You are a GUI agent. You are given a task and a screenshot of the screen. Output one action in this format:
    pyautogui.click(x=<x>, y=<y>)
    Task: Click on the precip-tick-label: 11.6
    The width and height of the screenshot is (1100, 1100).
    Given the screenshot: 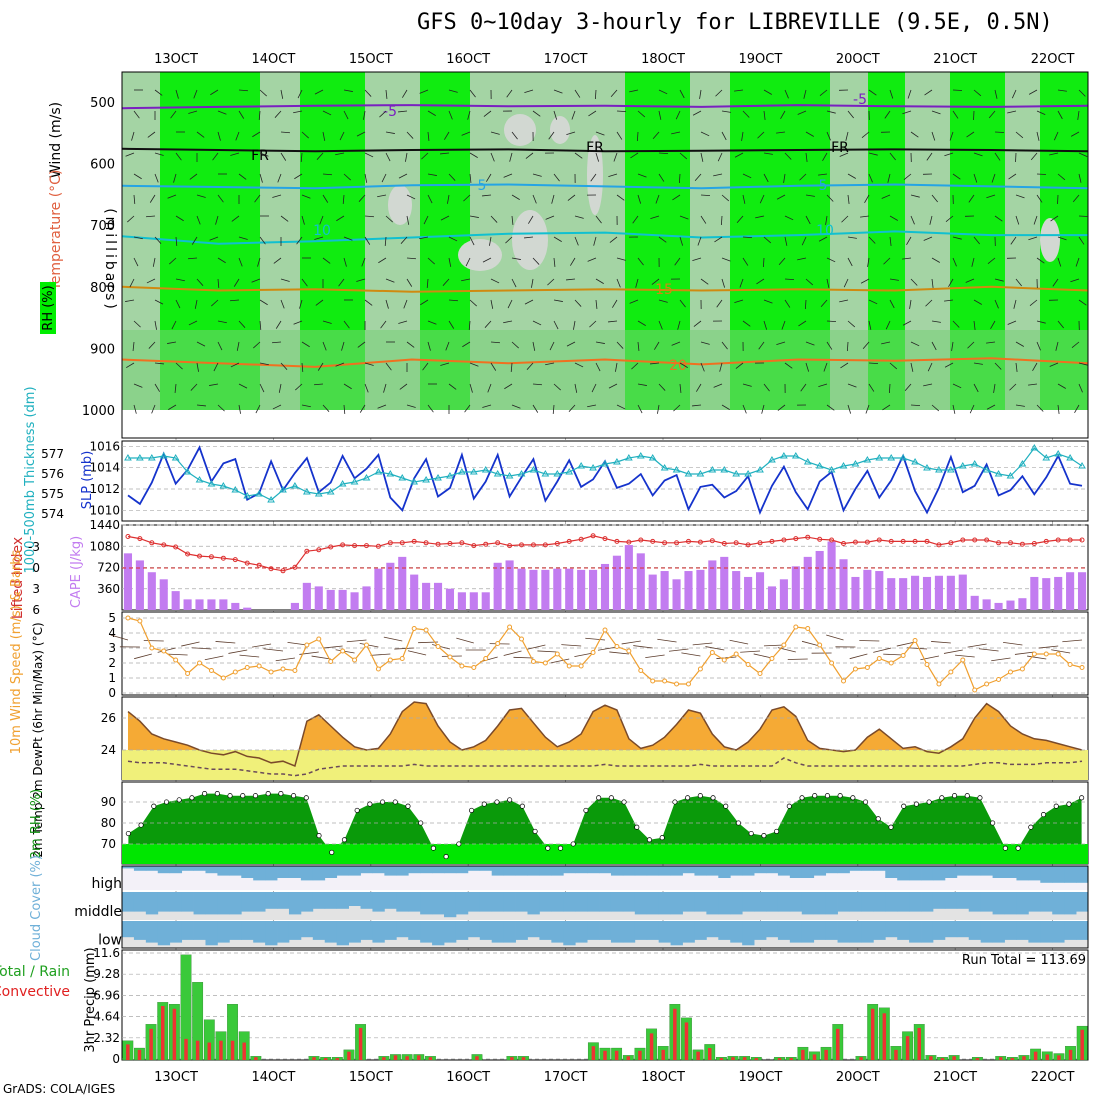 What is the action you would take?
    pyautogui.click(x=106, y=953)
    